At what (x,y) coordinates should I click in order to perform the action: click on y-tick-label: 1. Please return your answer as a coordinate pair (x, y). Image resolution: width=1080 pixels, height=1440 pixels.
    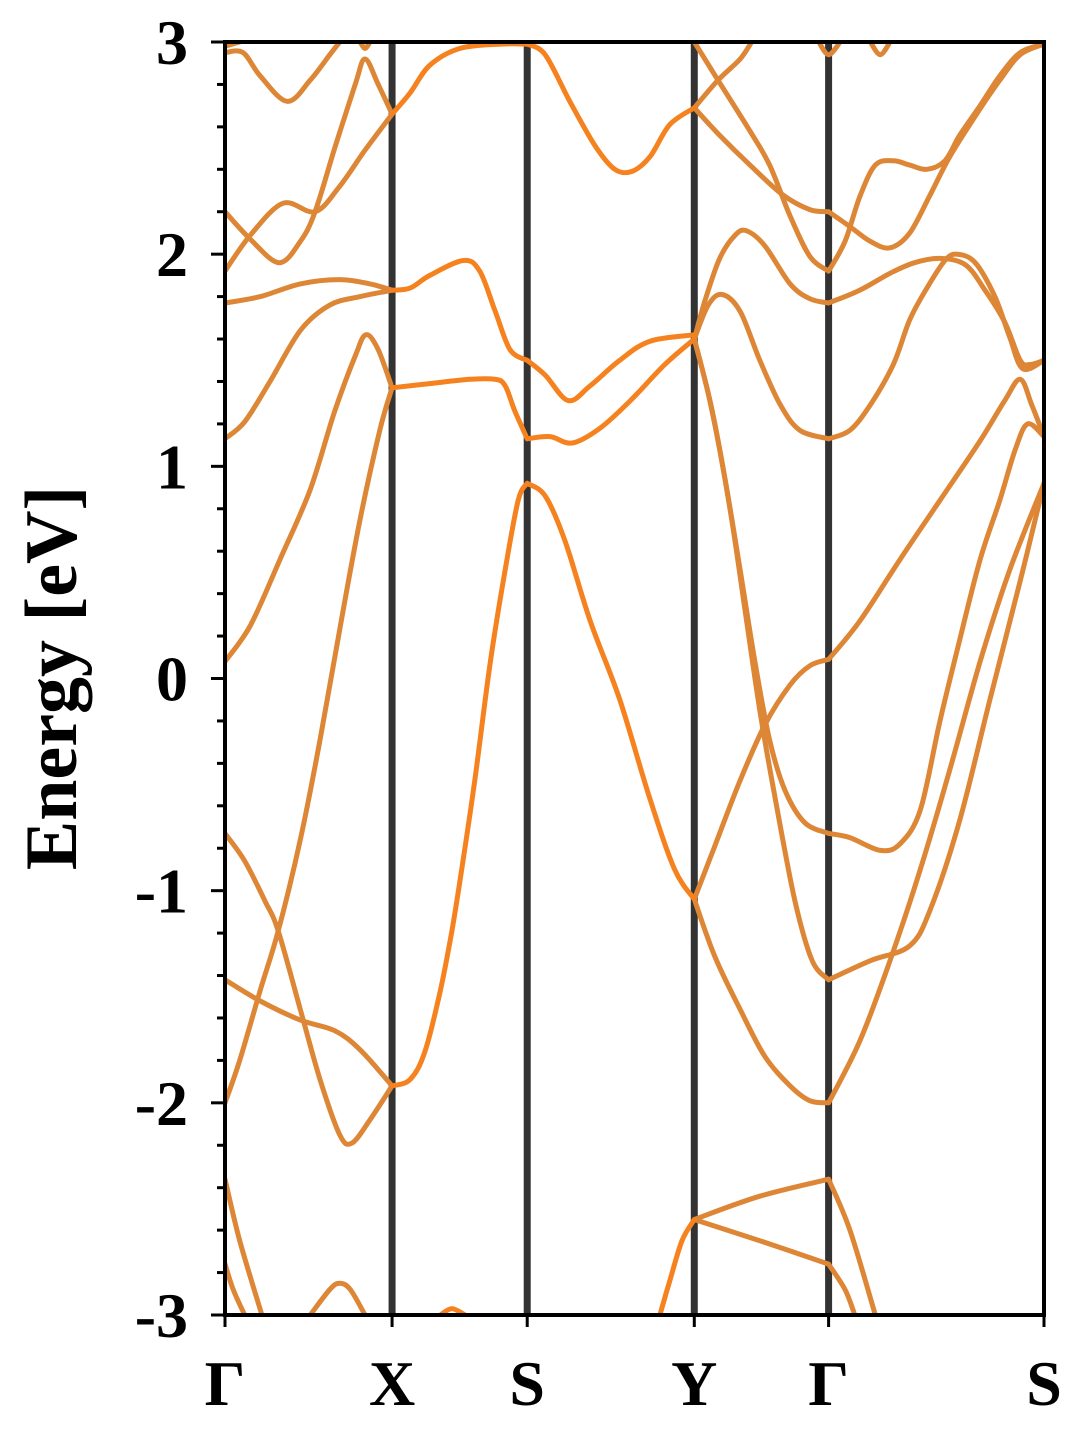
    Looking at the image, I should click on (172, 466).